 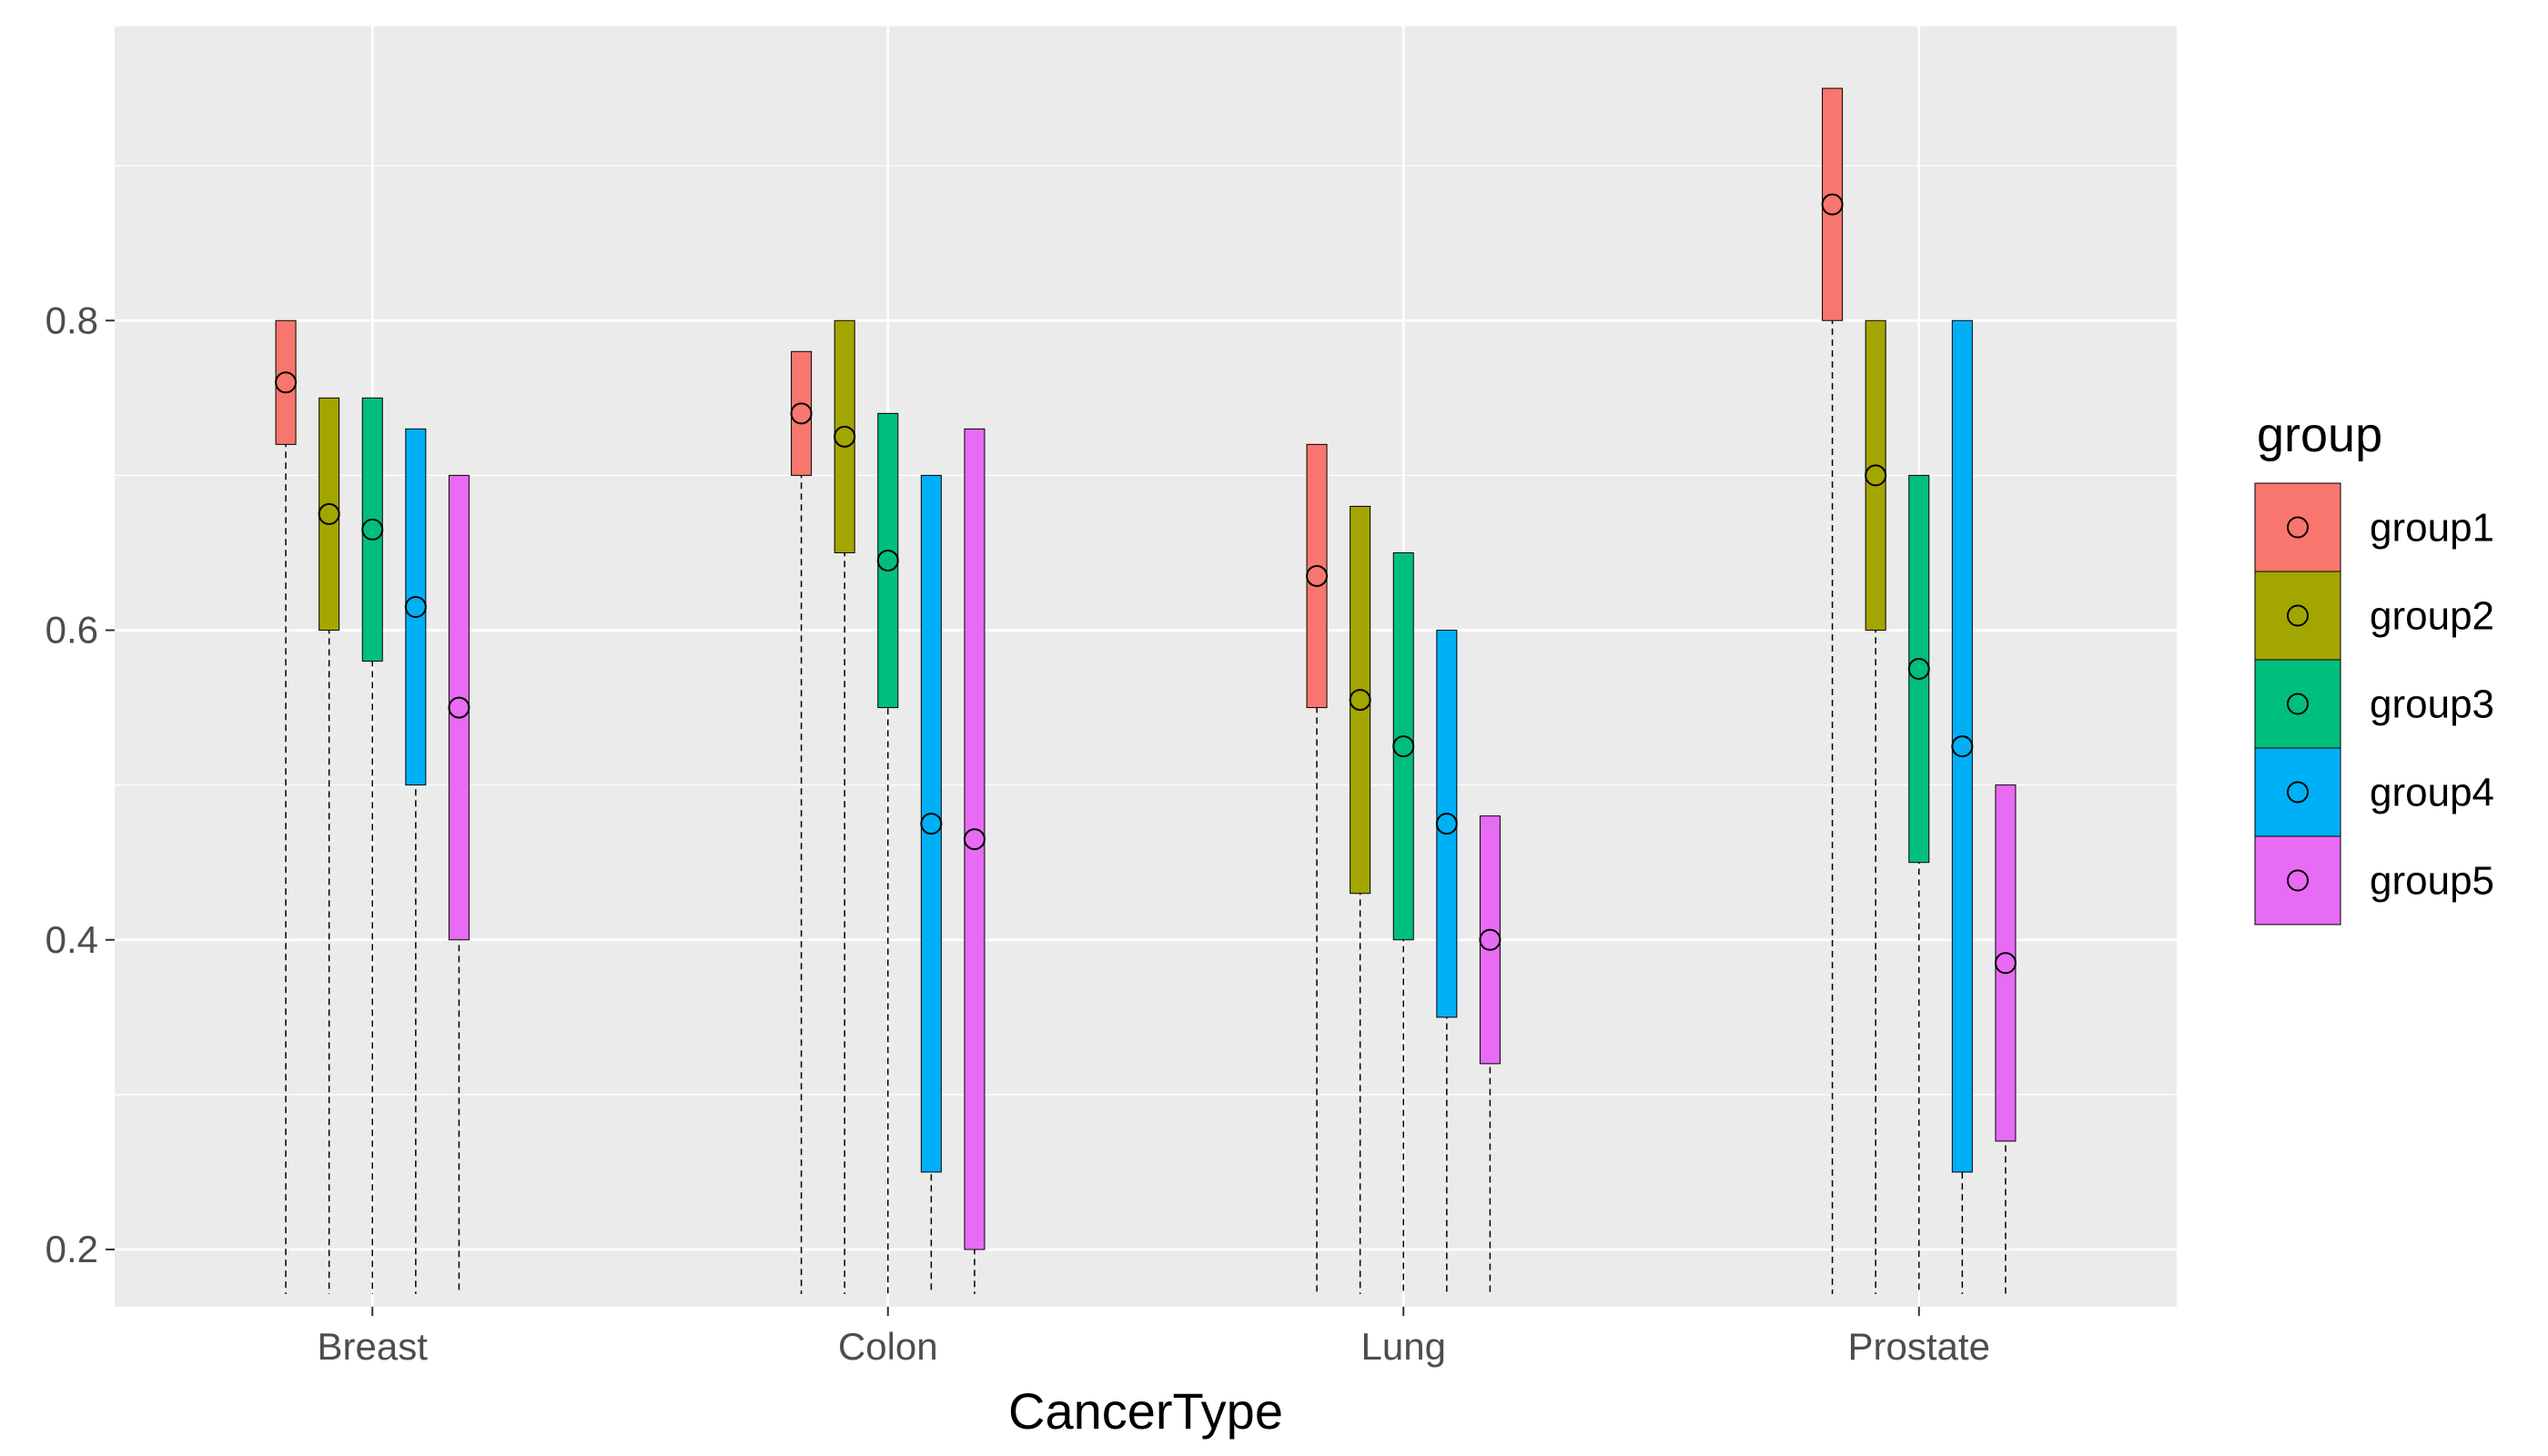 I want to click on x-axis: Breast Colon Lung Prostate, so click(x=1154, y=1337).